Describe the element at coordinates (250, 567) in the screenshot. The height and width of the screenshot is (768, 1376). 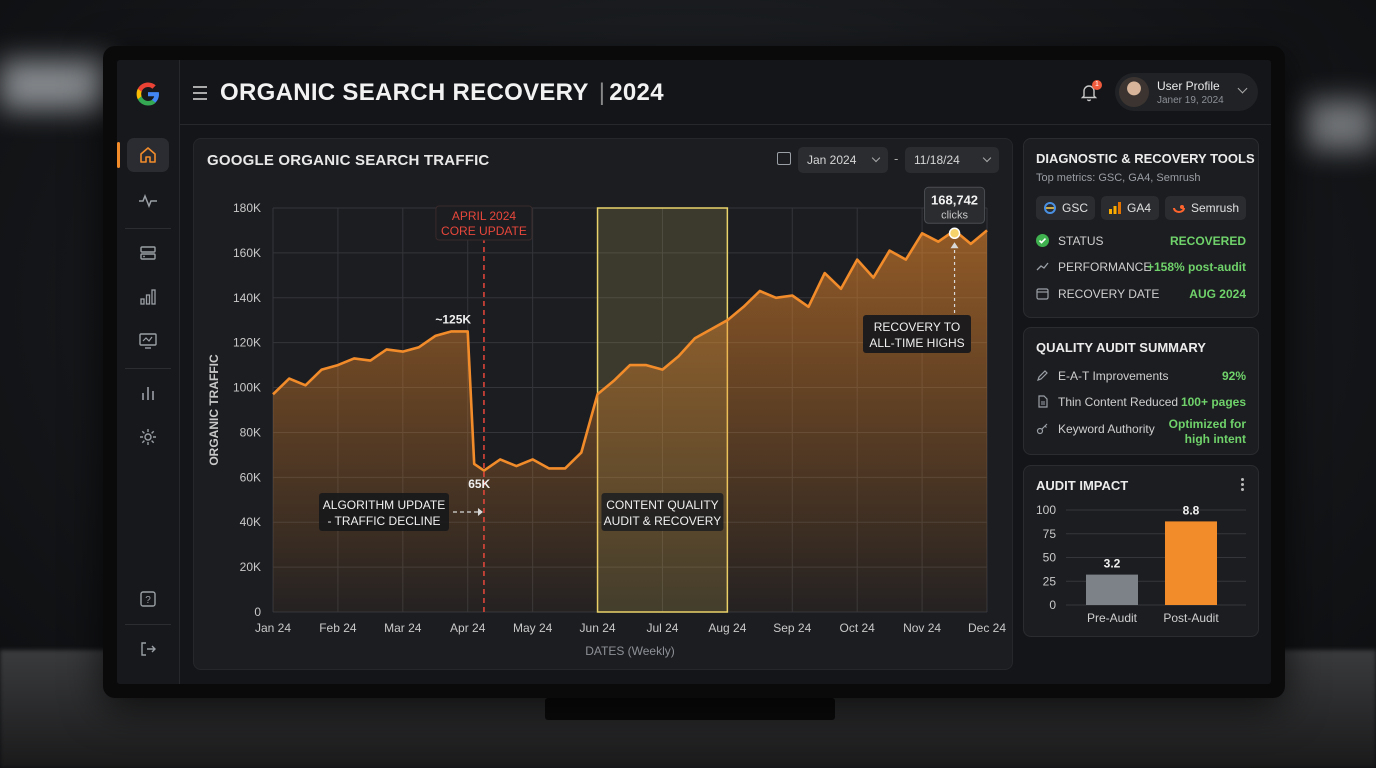
I see `y-tick-label: 20K` at that location.